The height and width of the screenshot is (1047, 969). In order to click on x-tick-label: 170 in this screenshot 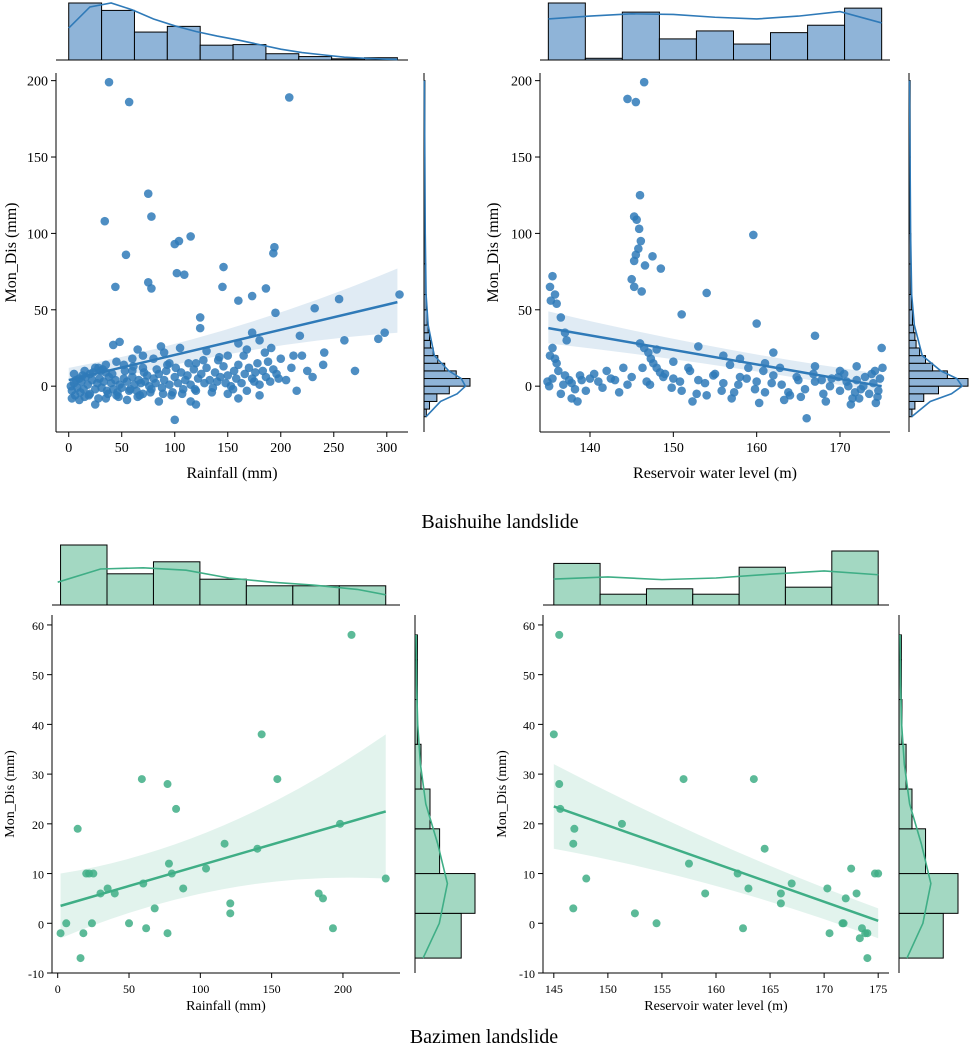, I will do `click(840, 448)`.